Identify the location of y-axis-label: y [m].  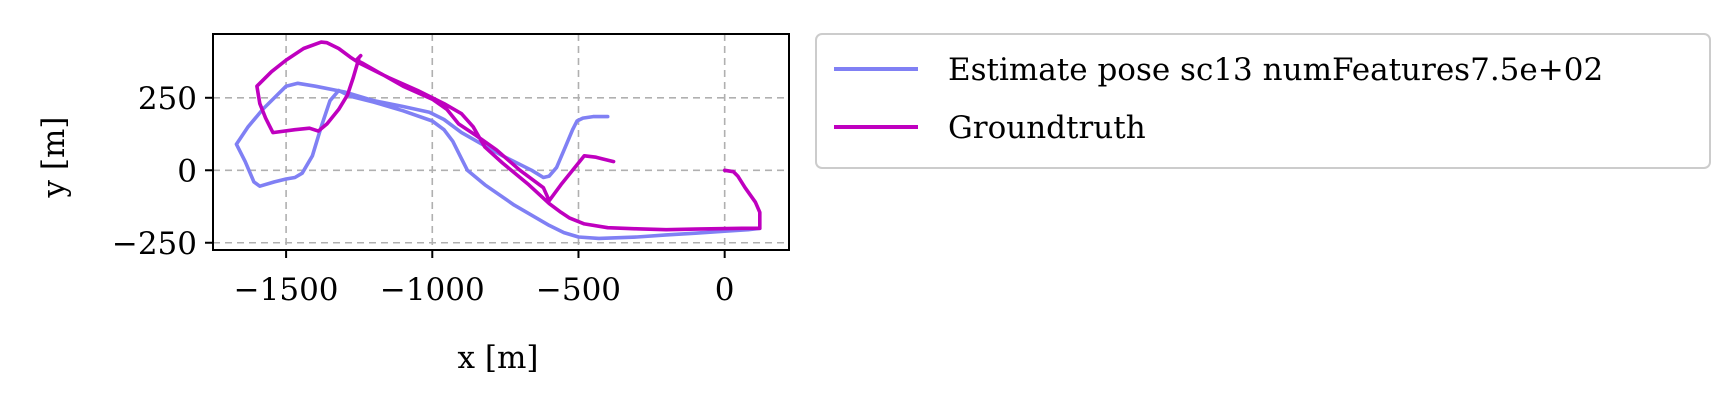
(54, 158).